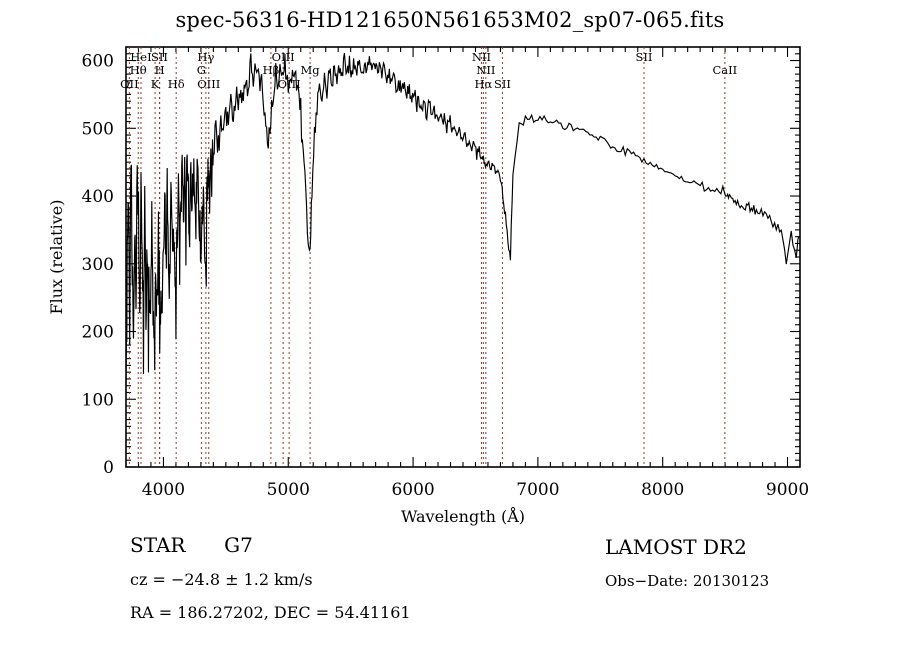  Describe the element at coordinates (129, 84) in the screenshot. I see `spectral-line-label: OII` at that location.